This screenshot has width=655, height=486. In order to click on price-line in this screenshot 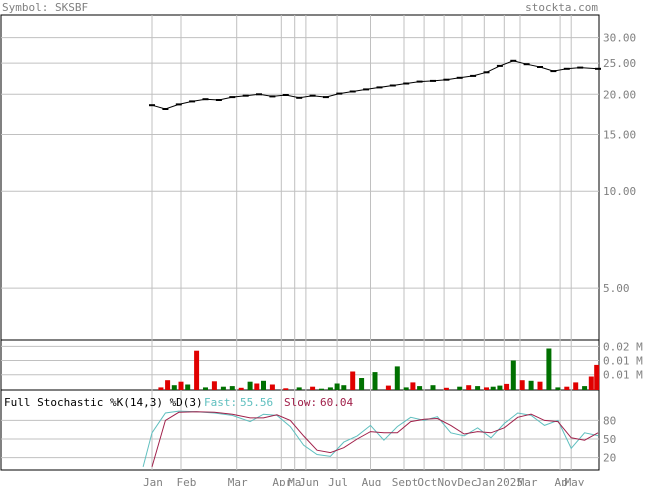, I will do `click(375, 85)`.